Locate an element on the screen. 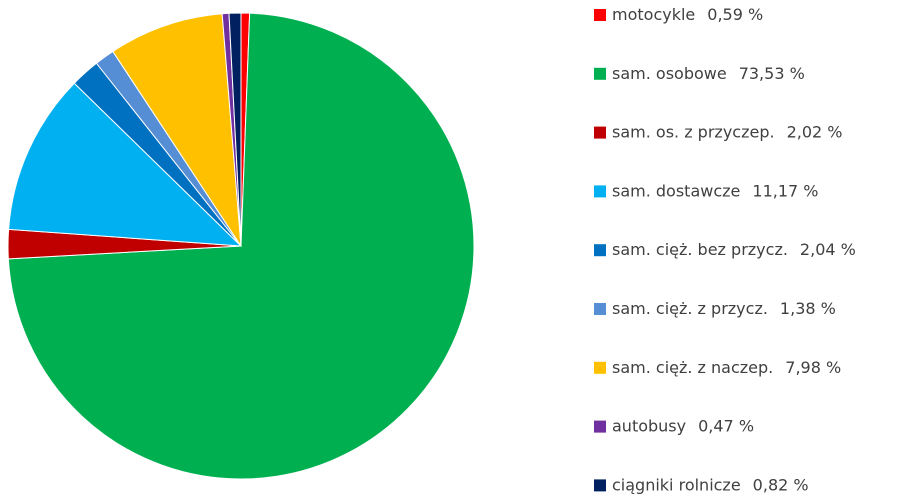  legend-label: sam. dostawcze 11,17 % is located at coordinates (715, 190).